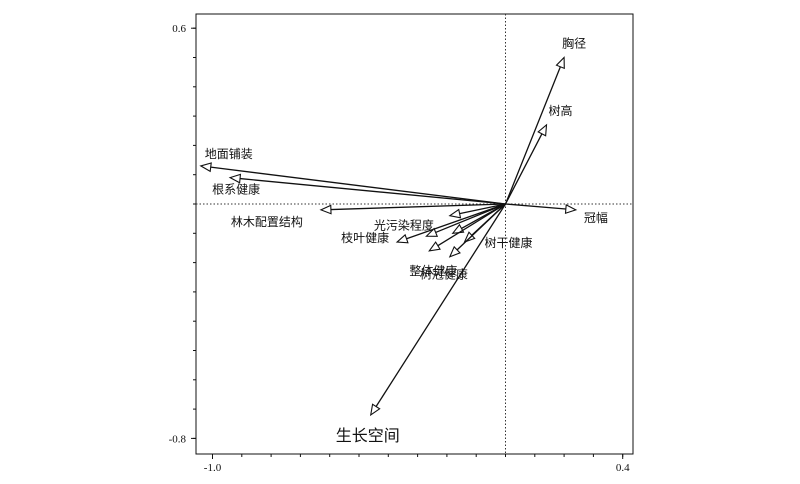  What do you see at coordinates (179, 29) in the screenshot?
I see `y-tick-label: 0.6` at bounding box center [179, 29].